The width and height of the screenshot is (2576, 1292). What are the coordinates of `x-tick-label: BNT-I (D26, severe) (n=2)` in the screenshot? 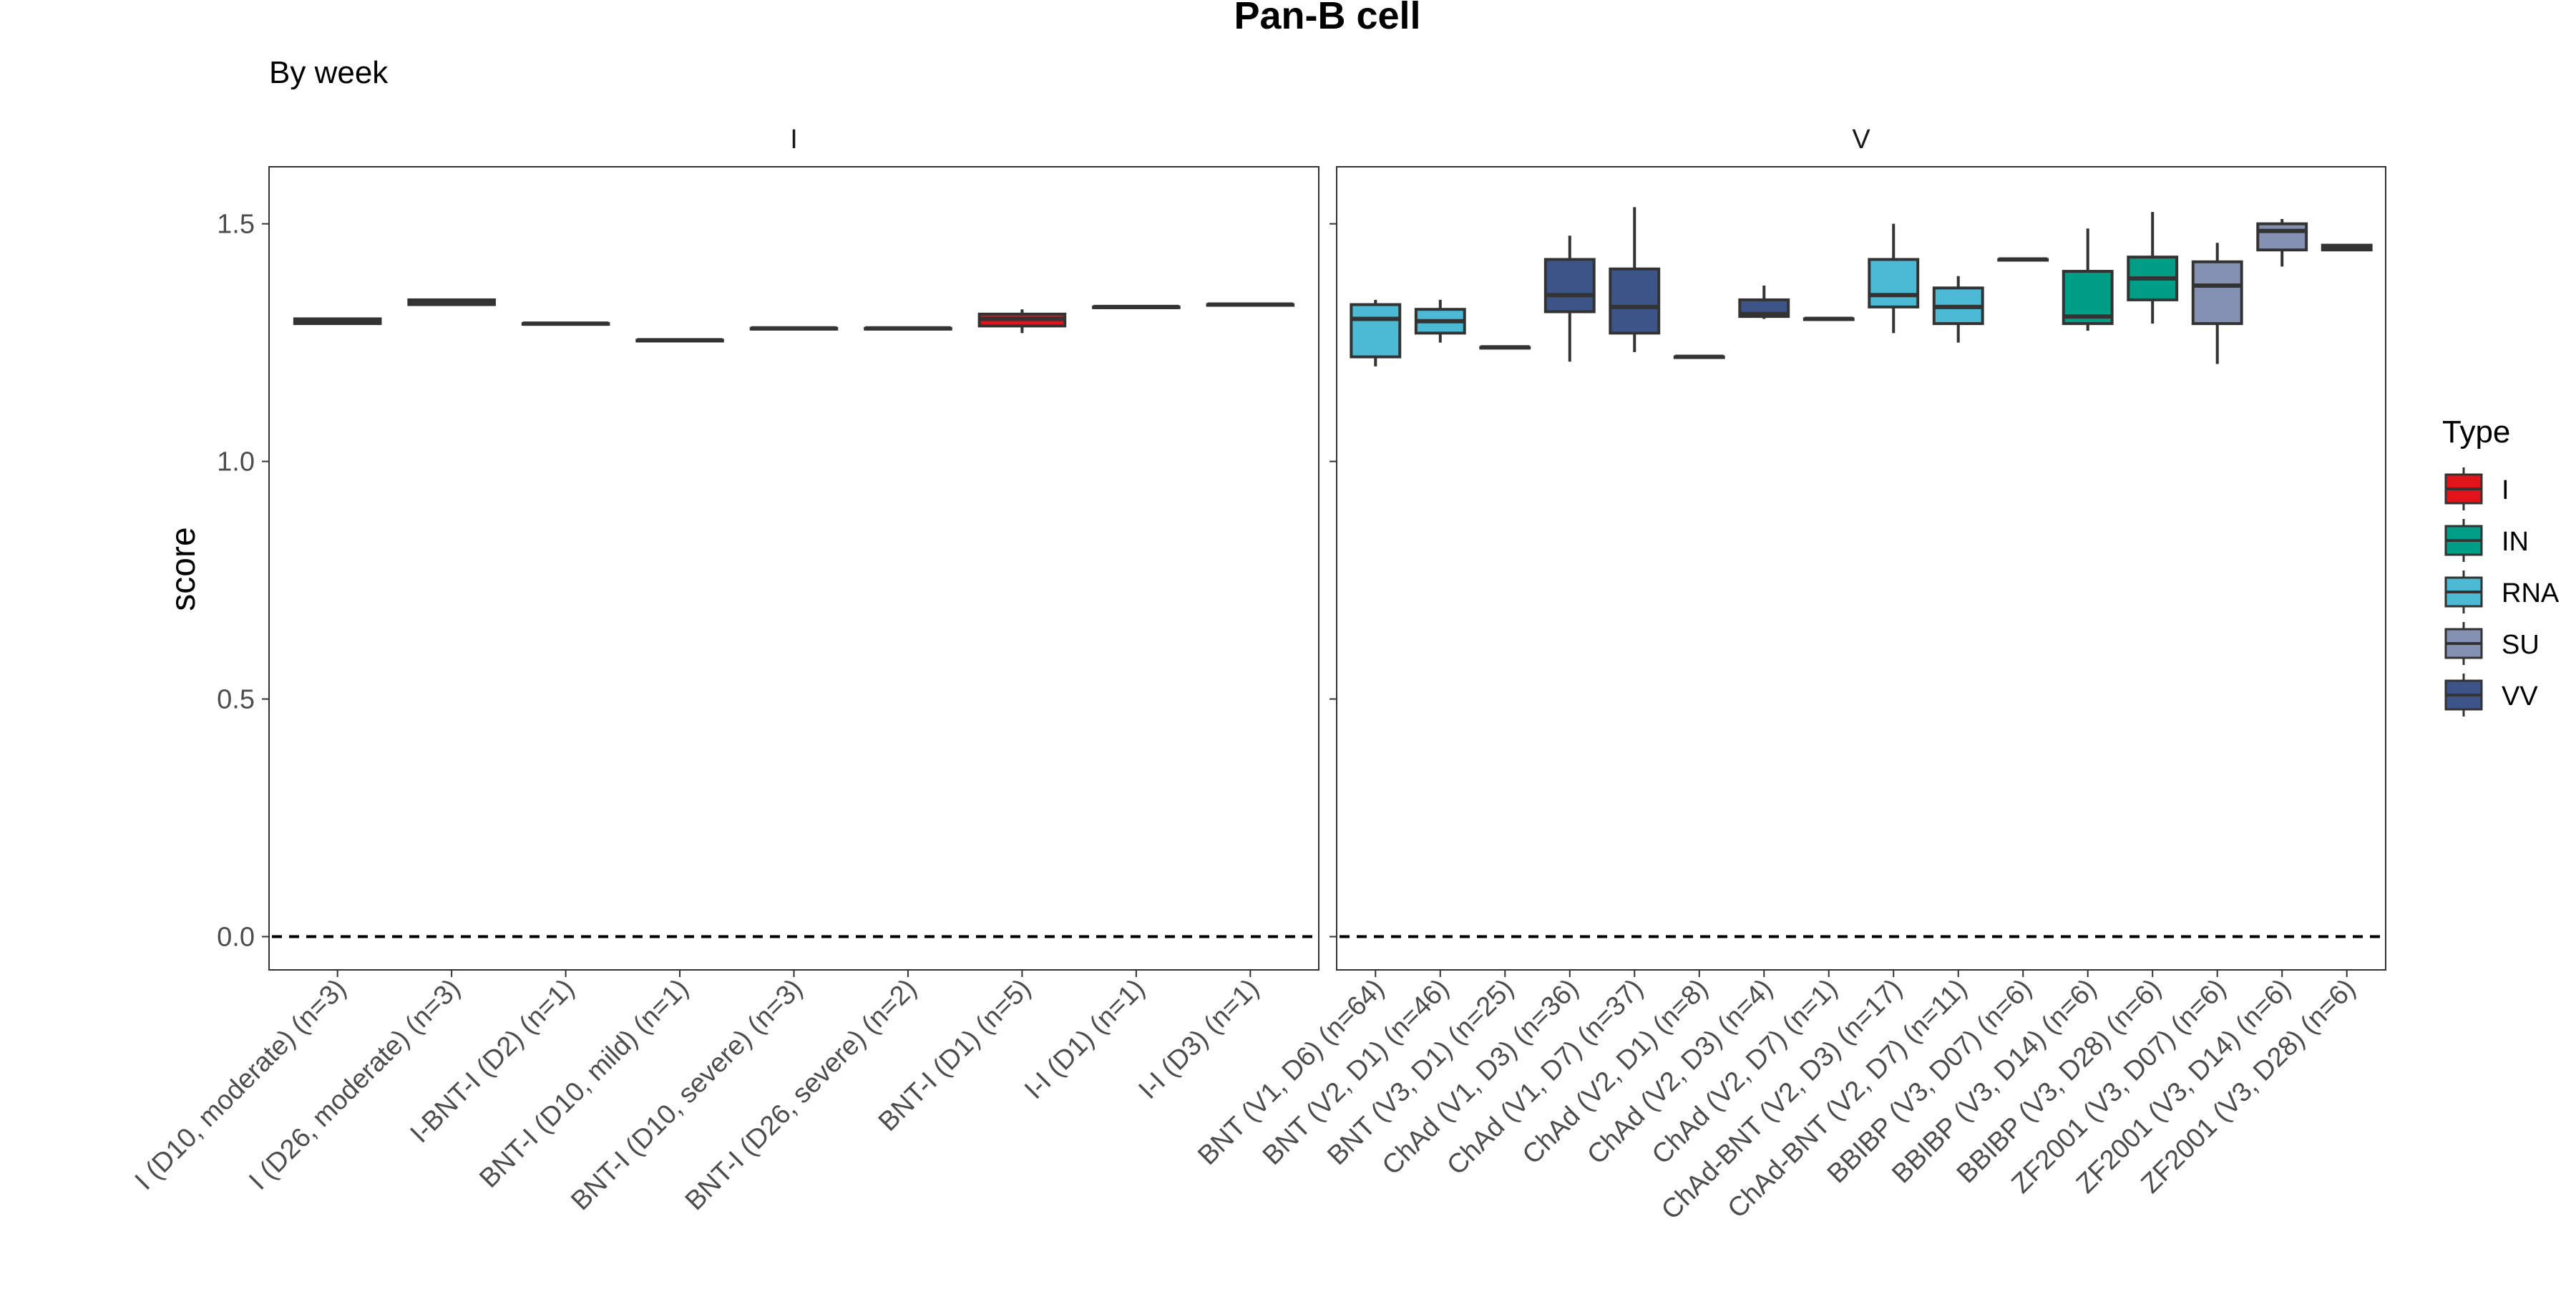 It's located at (801, 1095).